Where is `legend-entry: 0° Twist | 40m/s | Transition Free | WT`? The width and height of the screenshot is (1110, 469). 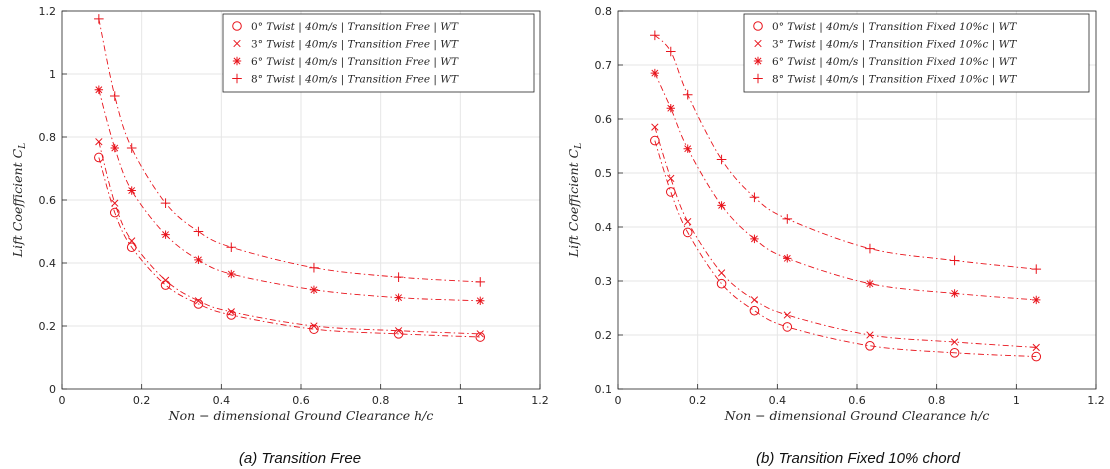 legend-entry: 0° Twist | 40m/s | Transition Free | WT is located at coordinates (355, 27).